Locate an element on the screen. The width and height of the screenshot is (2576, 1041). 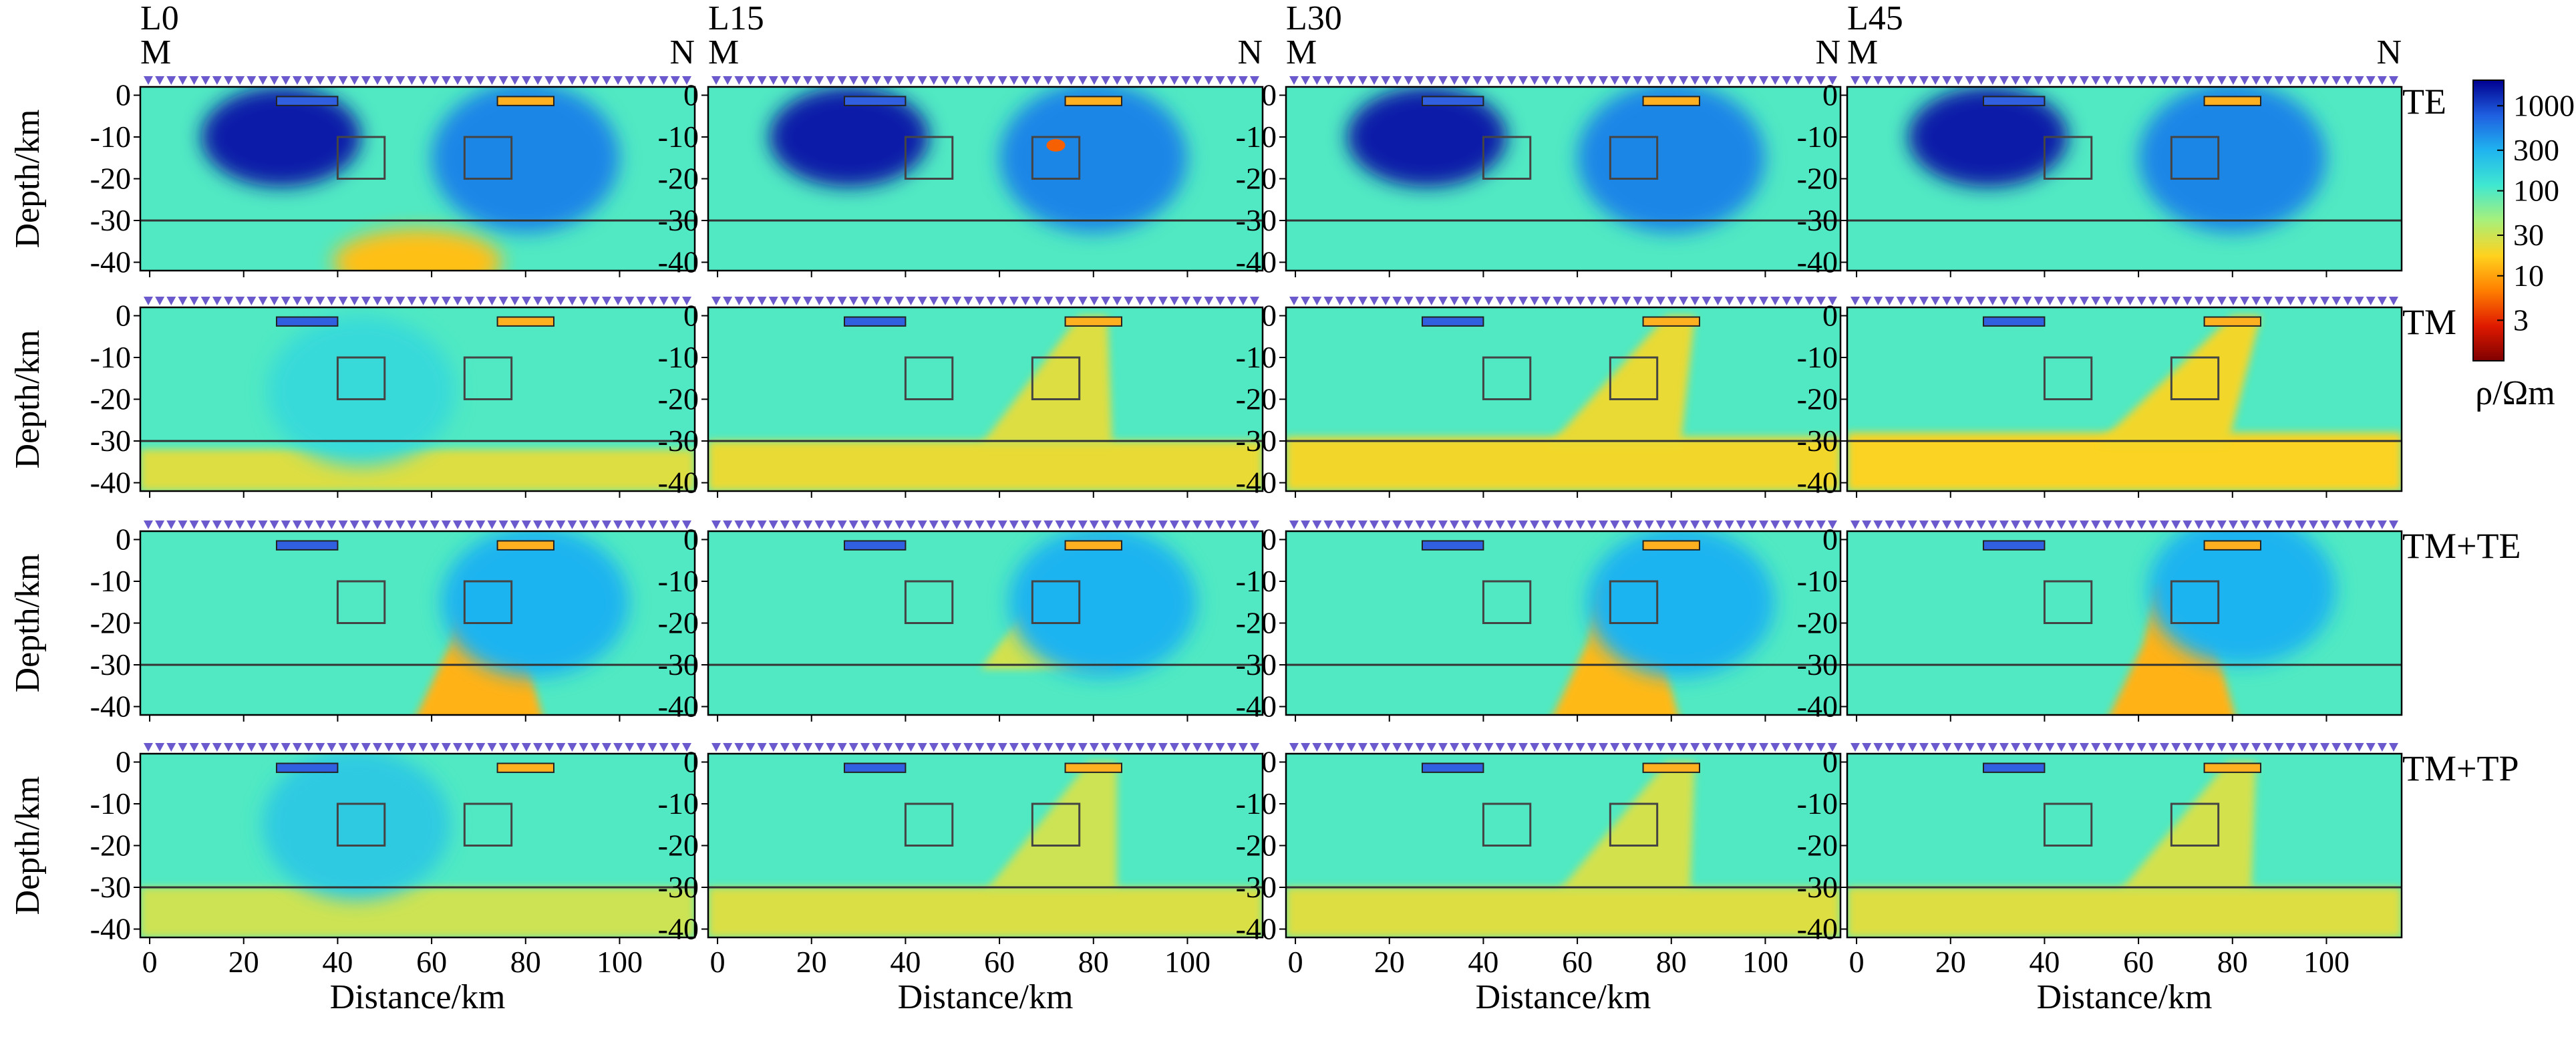
y-tick-label: -20 is located at coordinates (1817, 623).